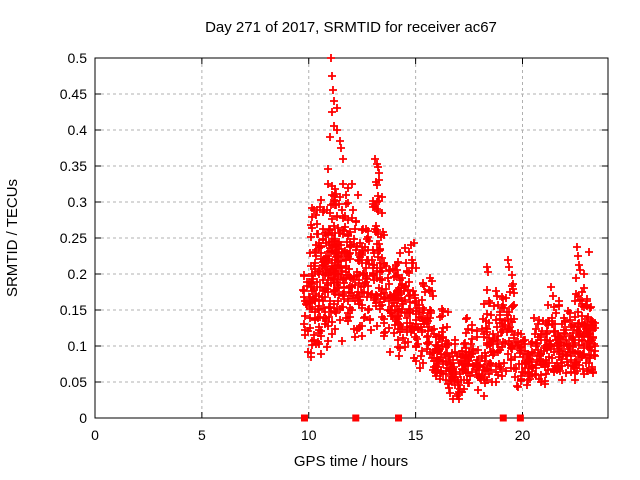  I want to click on x-tick-label: 20, so click(523, 435).